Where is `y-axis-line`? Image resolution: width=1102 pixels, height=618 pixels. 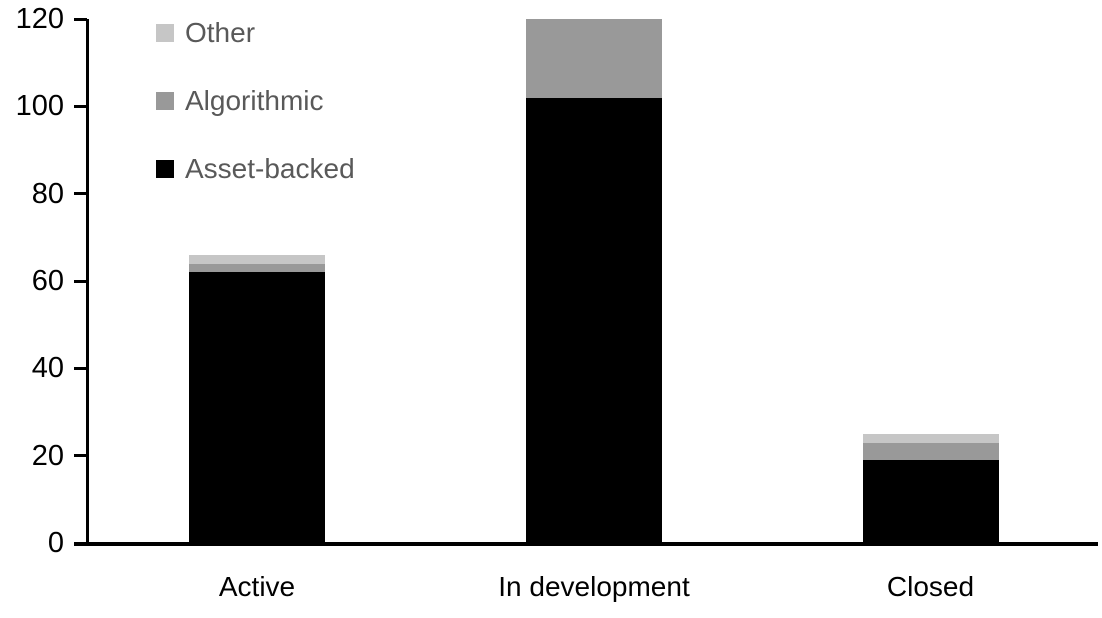 y-axis-line is located at coordinates (87, 282).